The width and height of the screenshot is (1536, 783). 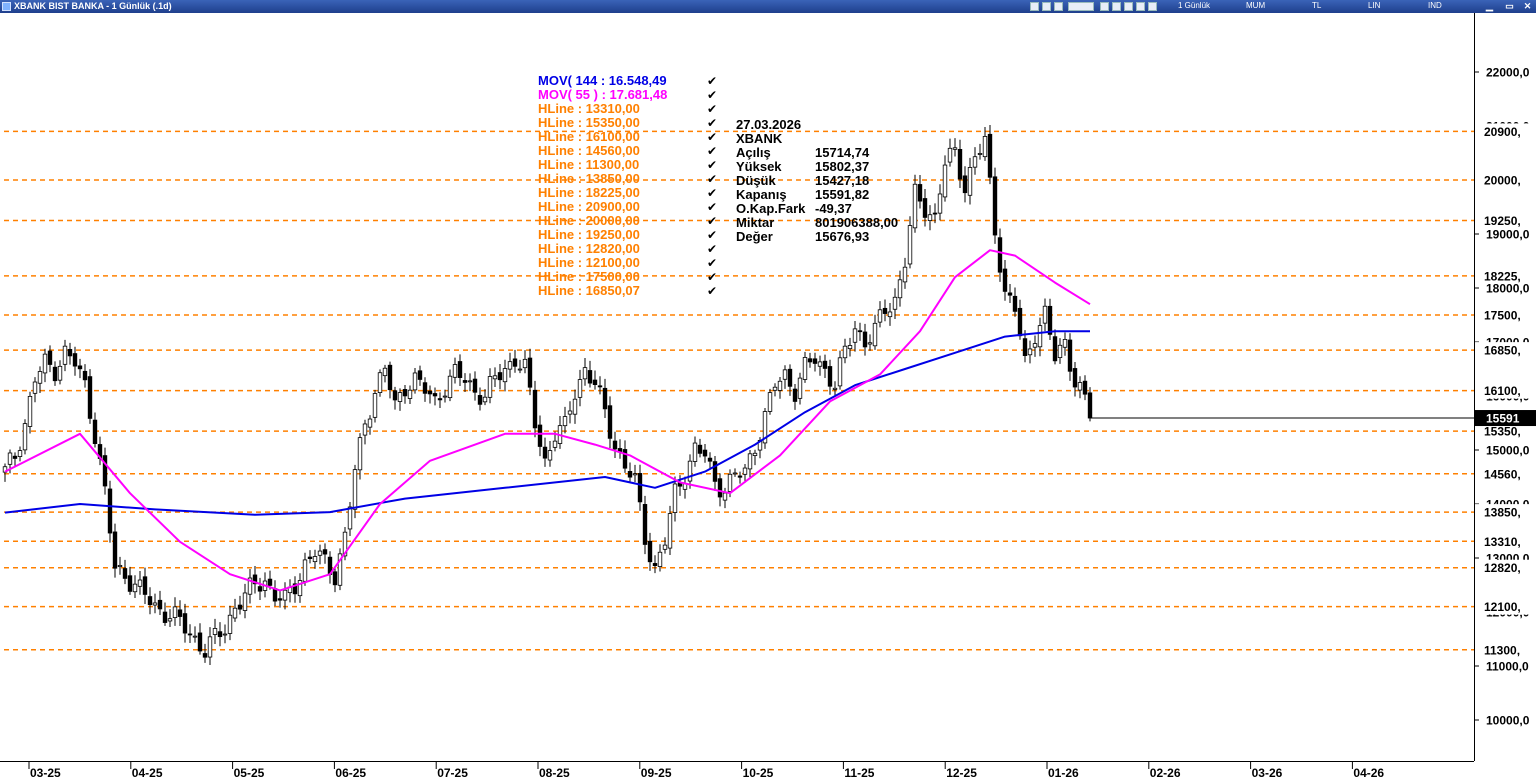 I want to click on close-button: ✕, so click(x=1527, y=6).